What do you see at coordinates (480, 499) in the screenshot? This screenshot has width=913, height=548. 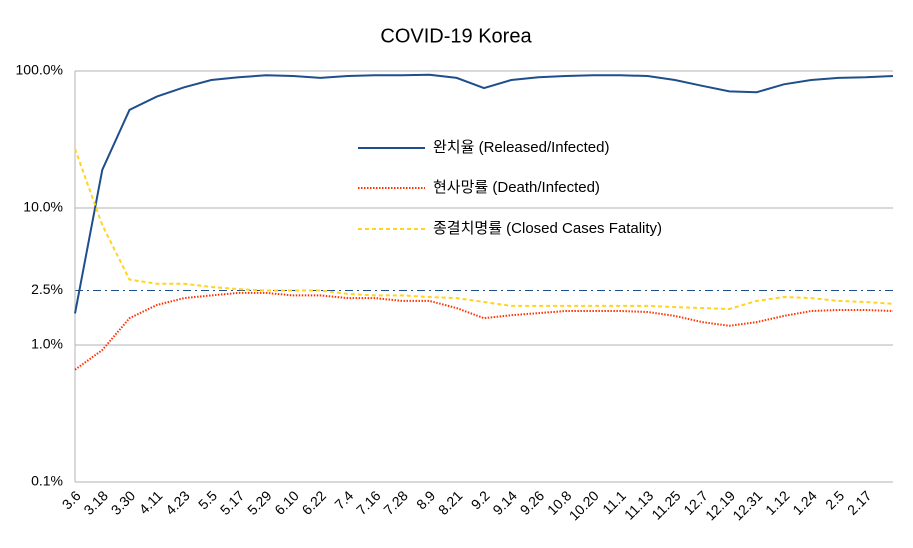 I see `x-tick-label: 9.2` at bounding box center [480, 499].